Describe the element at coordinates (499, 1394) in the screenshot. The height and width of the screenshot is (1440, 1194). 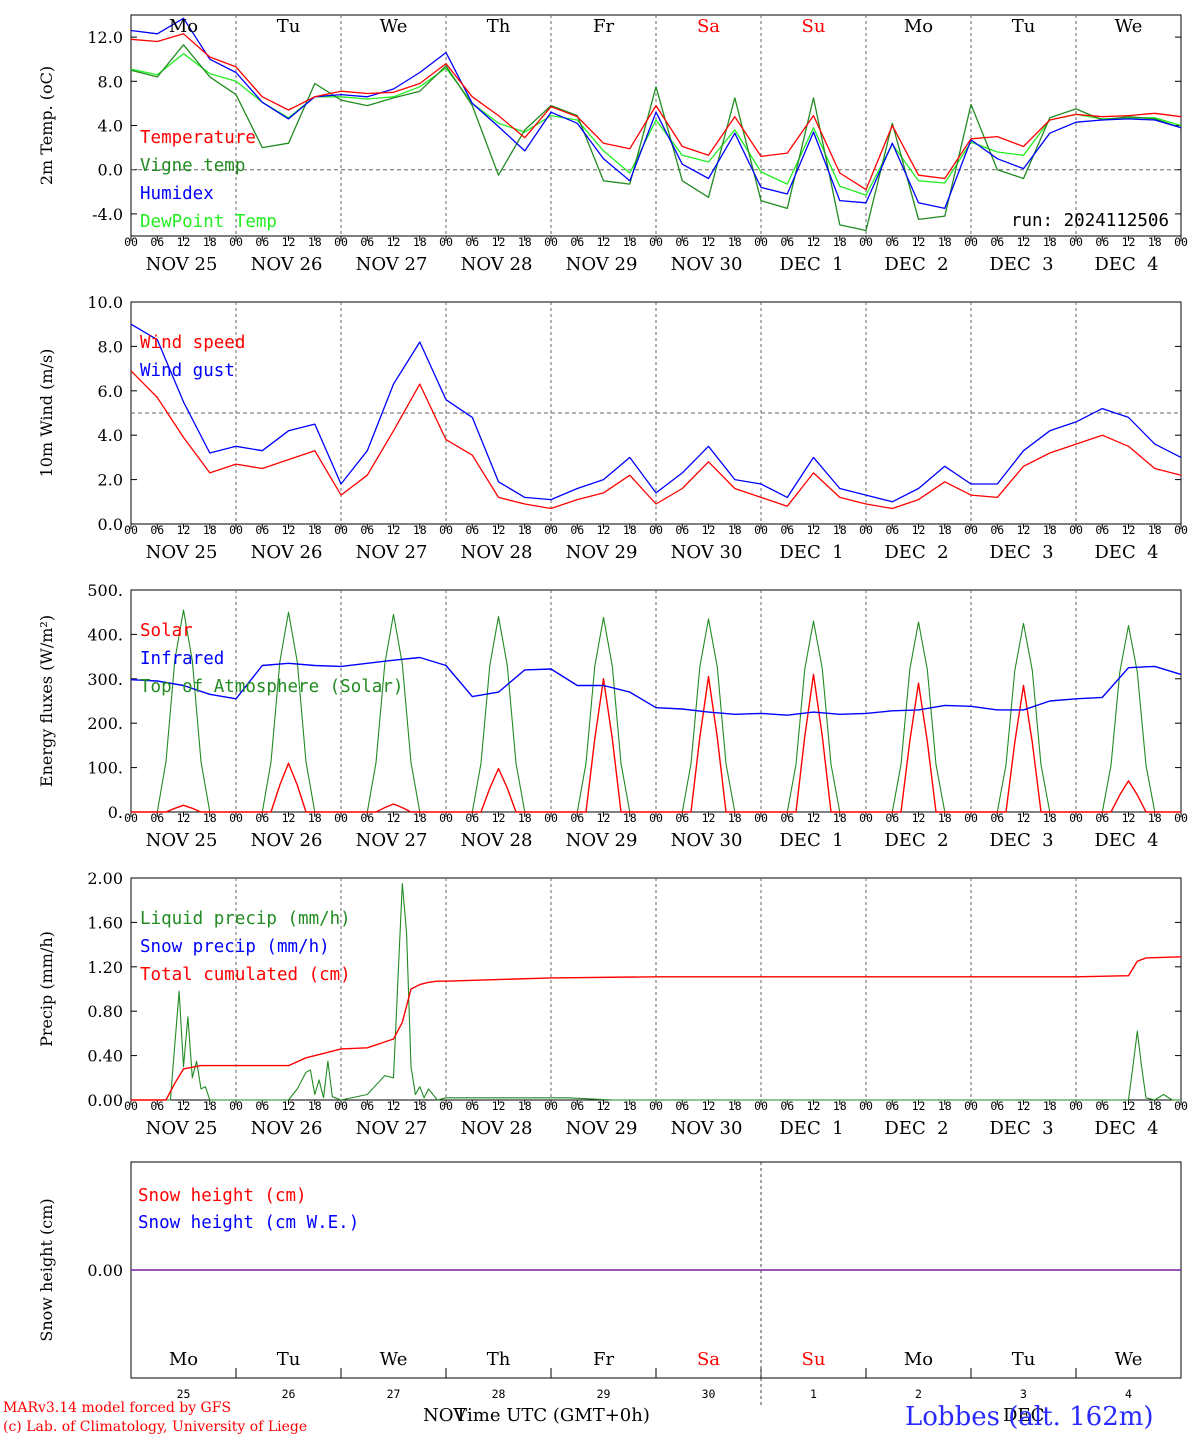
I see `day-number-label: 28` at that location.